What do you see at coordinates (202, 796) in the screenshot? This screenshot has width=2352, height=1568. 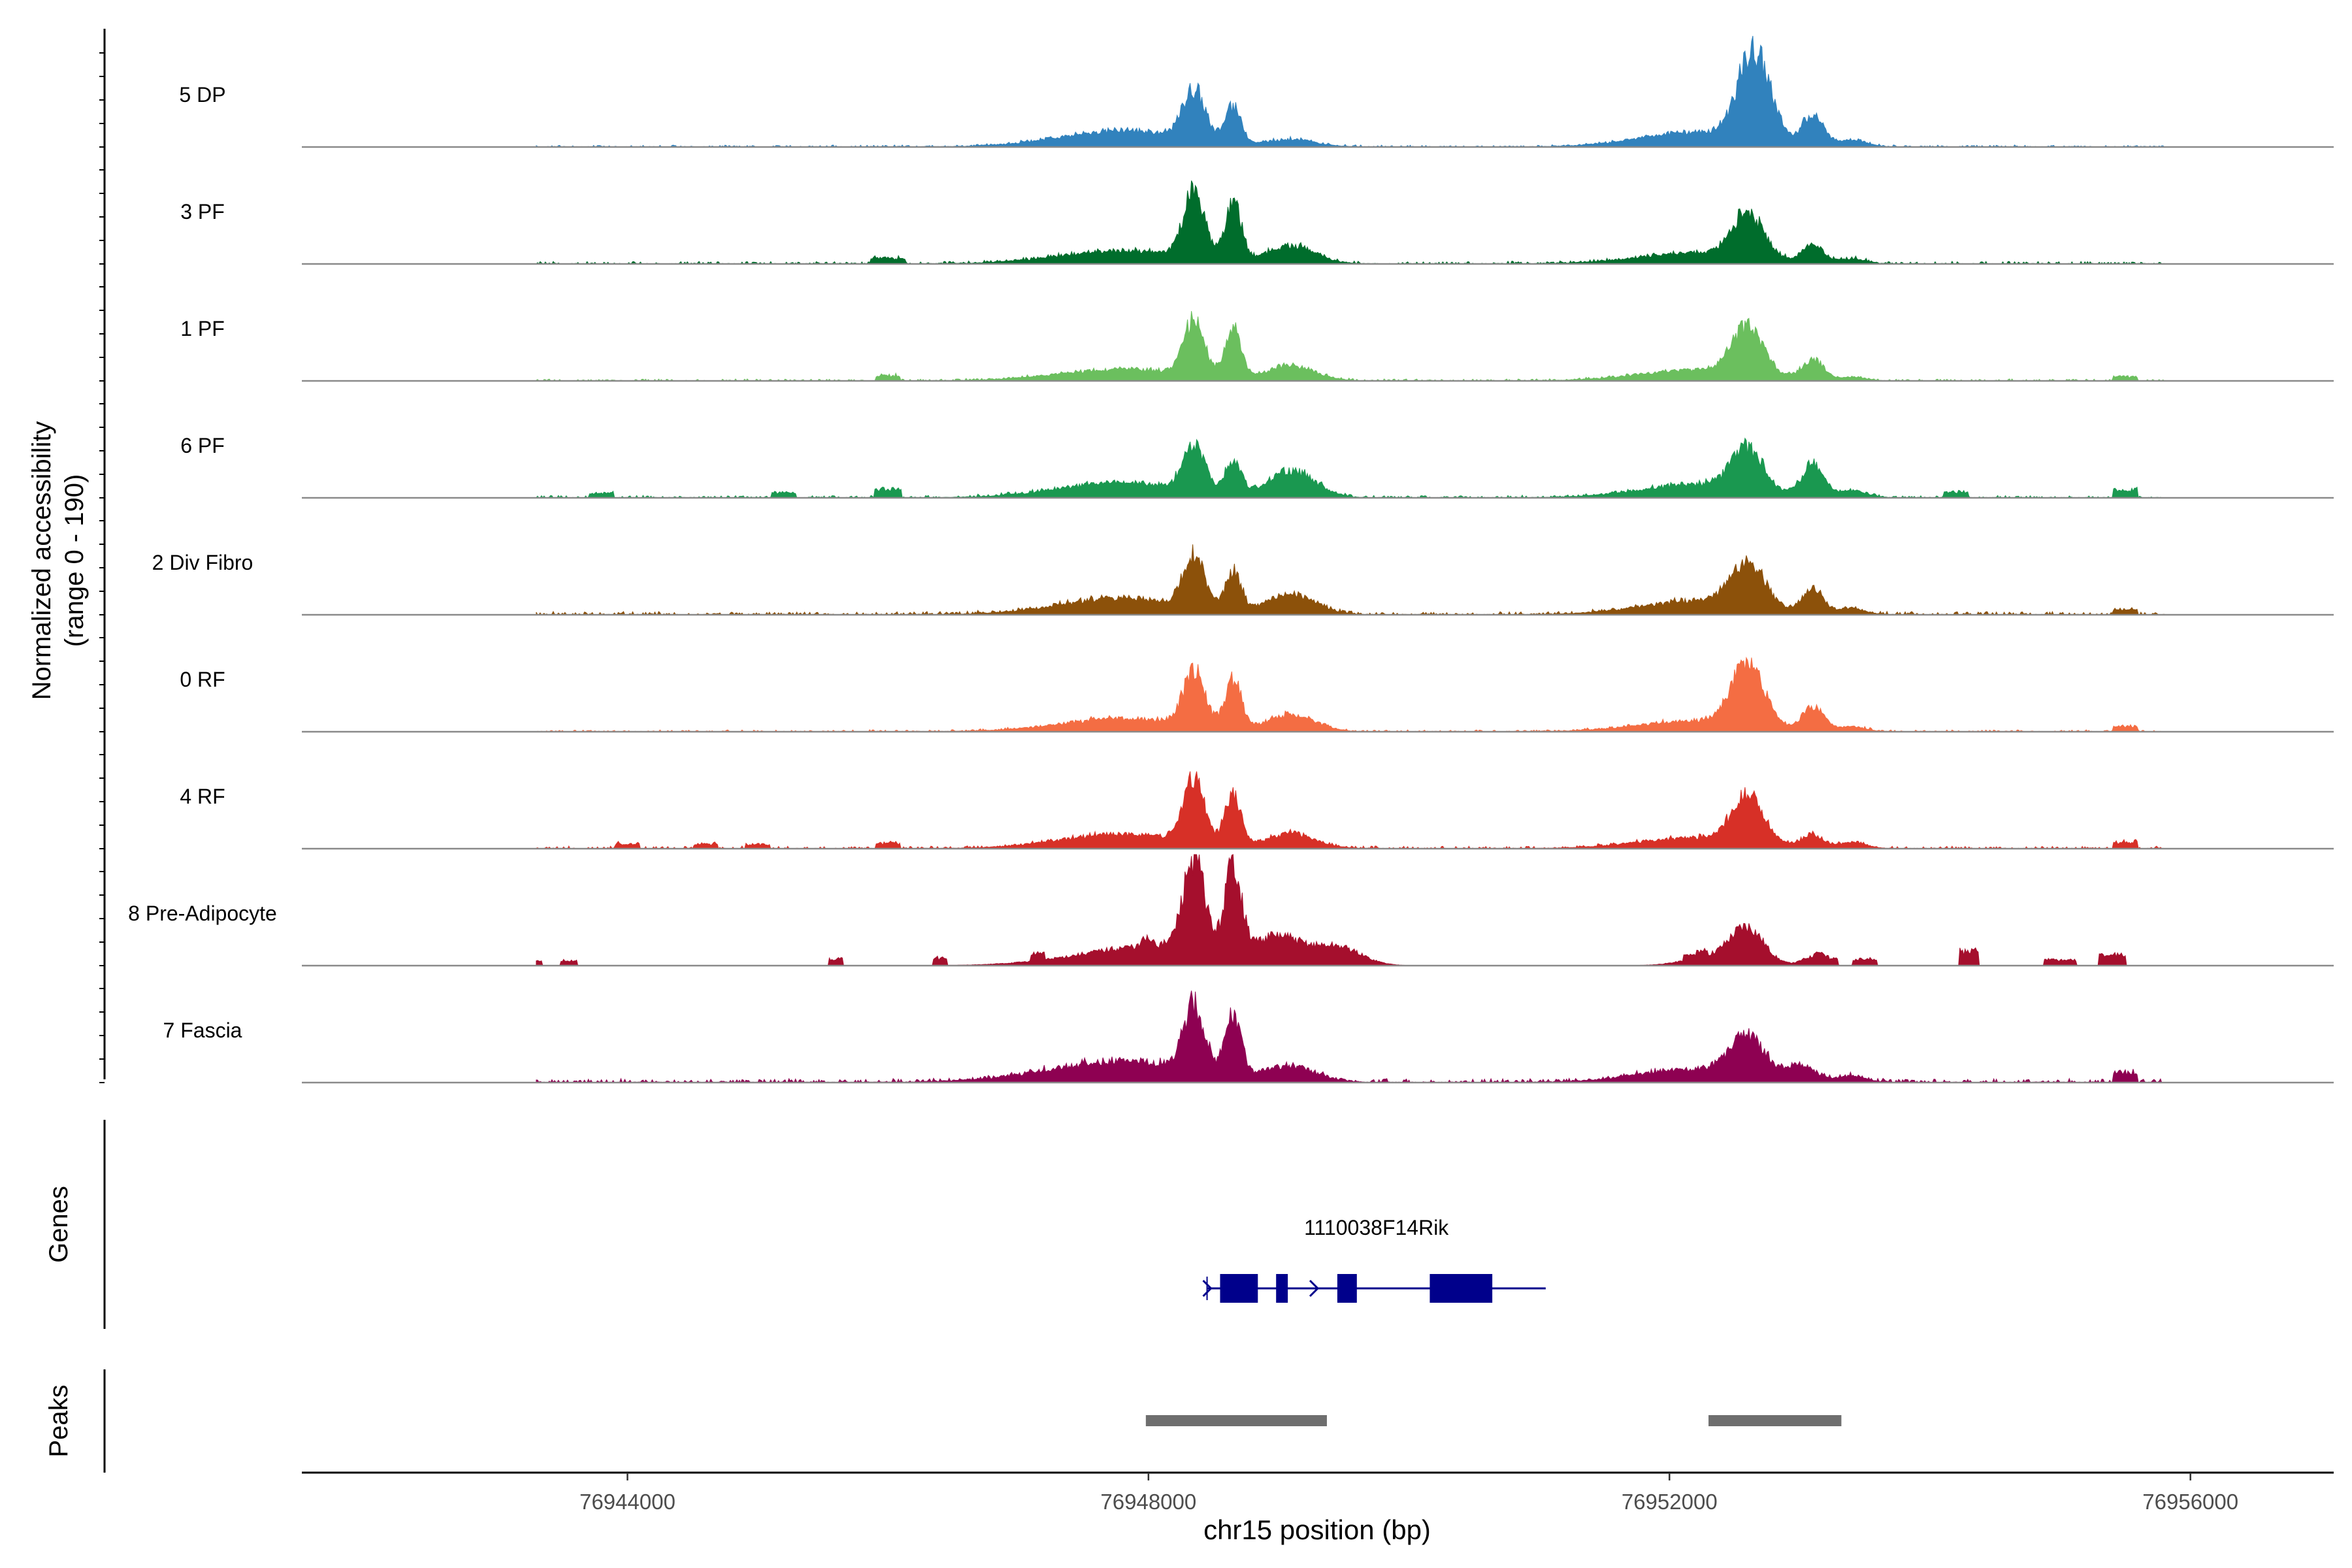 I see `track-label-4-rf: 4 RF` at bounding box center [202, 796].